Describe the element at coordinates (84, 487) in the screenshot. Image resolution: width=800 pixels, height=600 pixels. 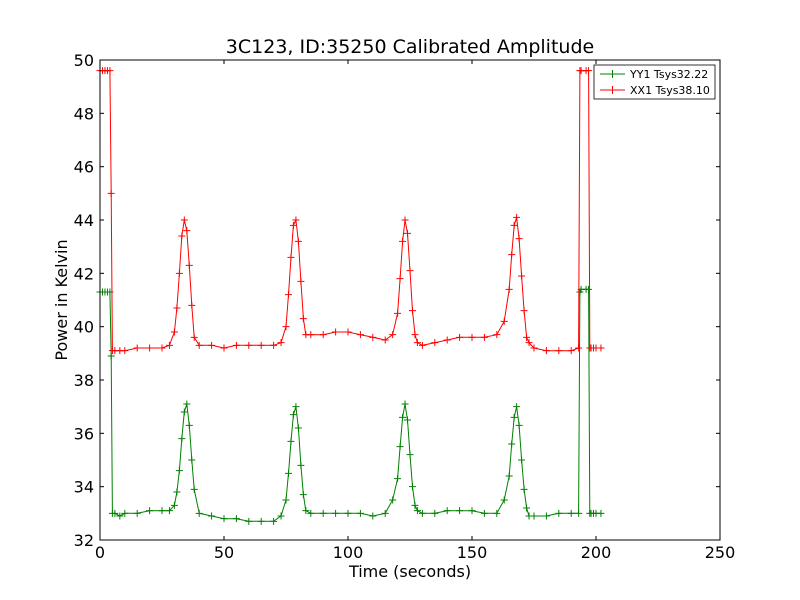
I see `y-tick-label: 34` at that location.